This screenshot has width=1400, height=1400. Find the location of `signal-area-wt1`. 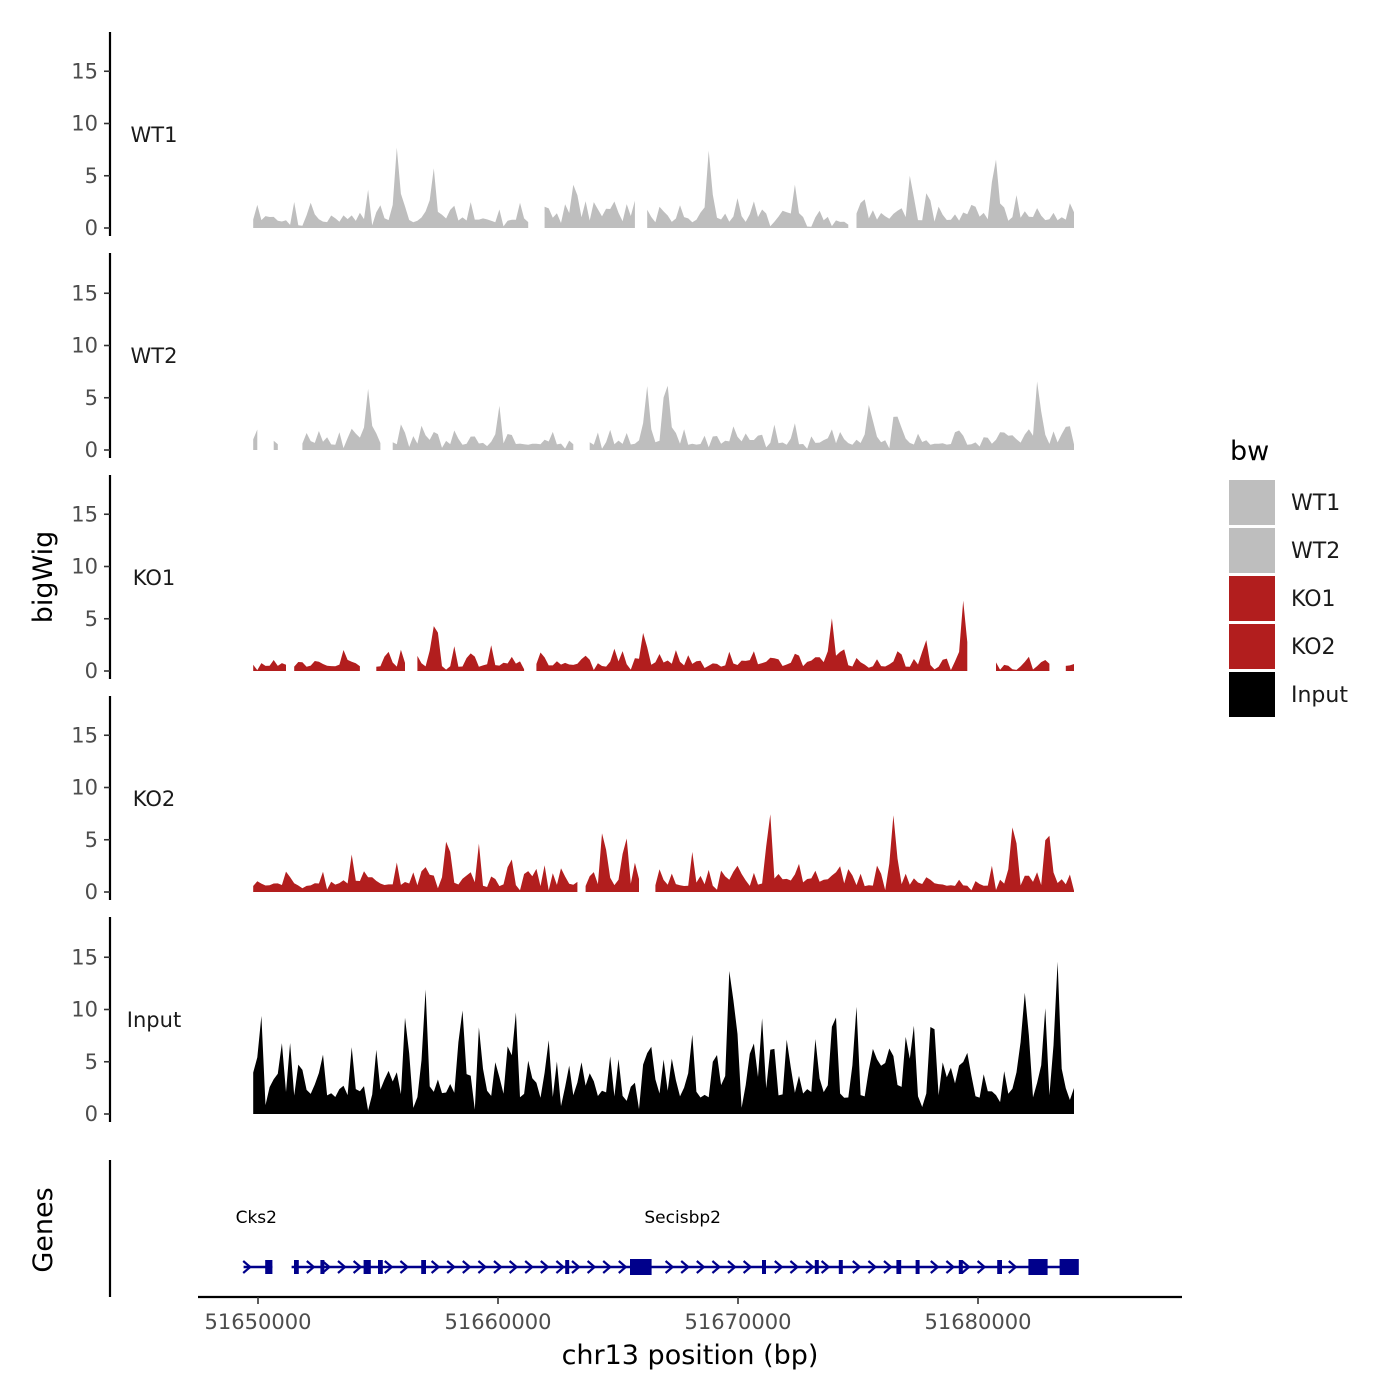

signal-area-wt1 is located at coordinates (663, 187).